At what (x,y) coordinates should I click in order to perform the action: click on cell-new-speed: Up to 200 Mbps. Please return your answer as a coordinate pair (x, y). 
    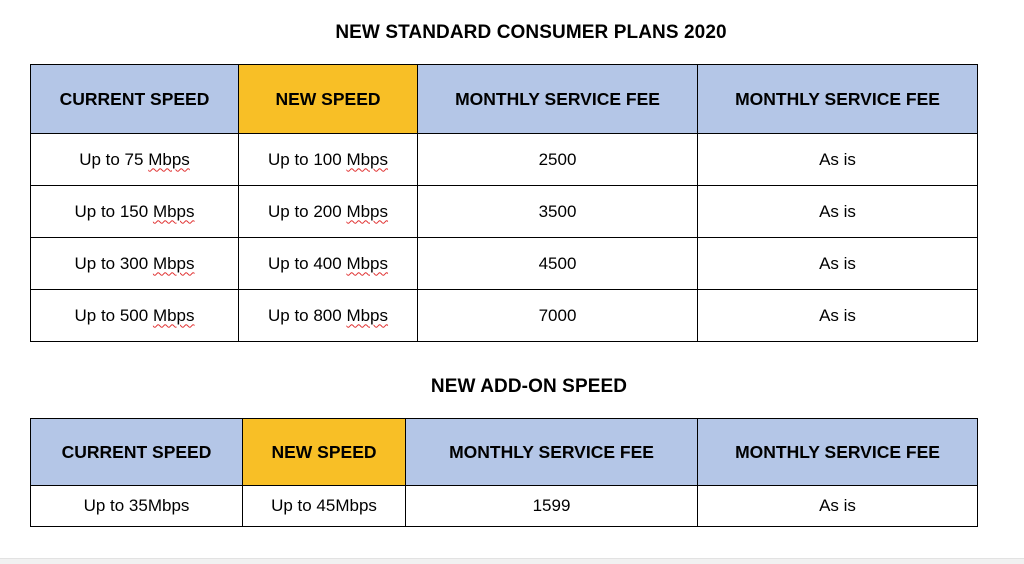
    Looking at the image, I should click on (328, 211).